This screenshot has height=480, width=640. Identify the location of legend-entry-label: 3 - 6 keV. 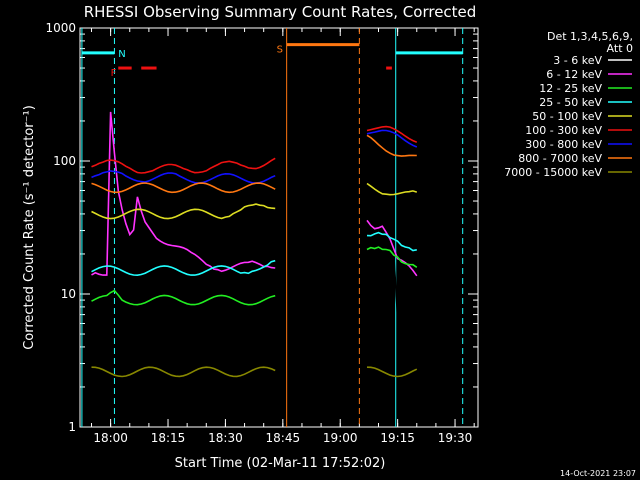
(577, 60).